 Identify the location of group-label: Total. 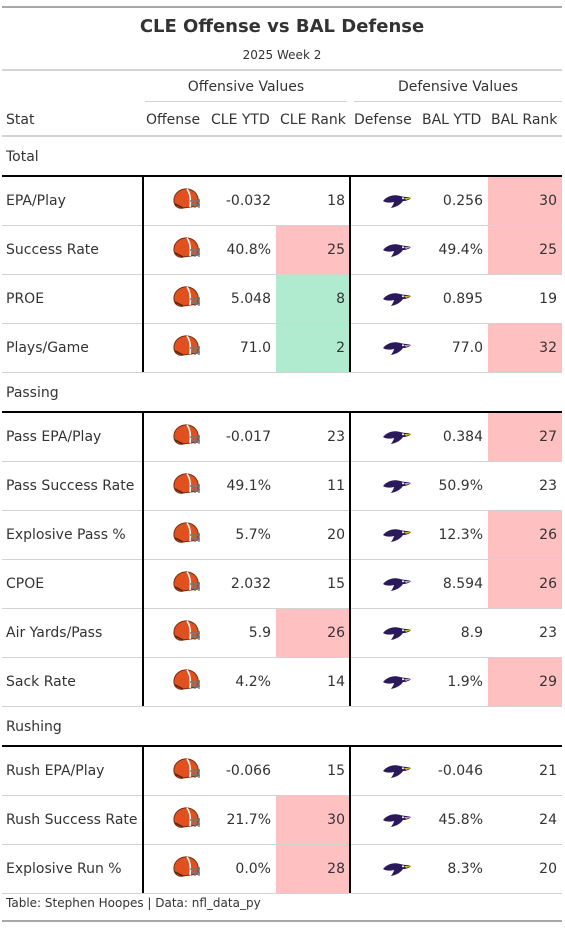
(22, 157).